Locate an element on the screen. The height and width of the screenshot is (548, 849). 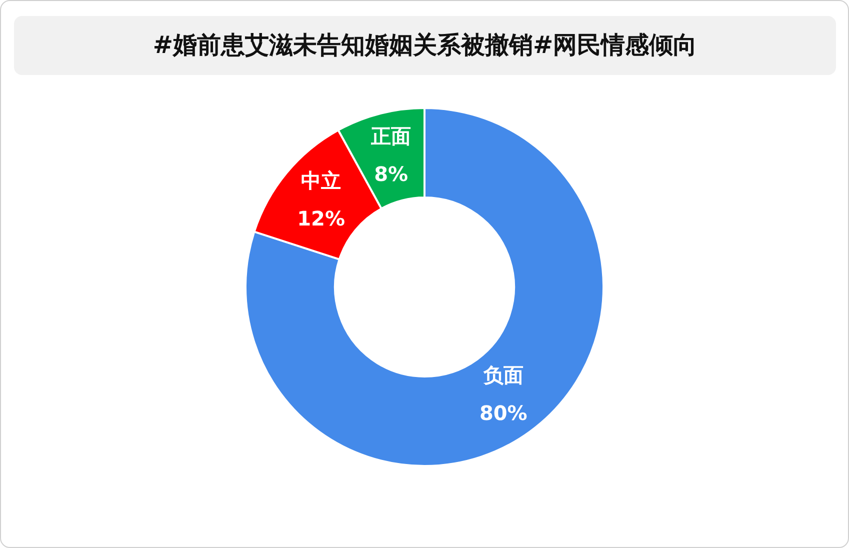
slice-label: 负面 is located at coordinates (503, 374).